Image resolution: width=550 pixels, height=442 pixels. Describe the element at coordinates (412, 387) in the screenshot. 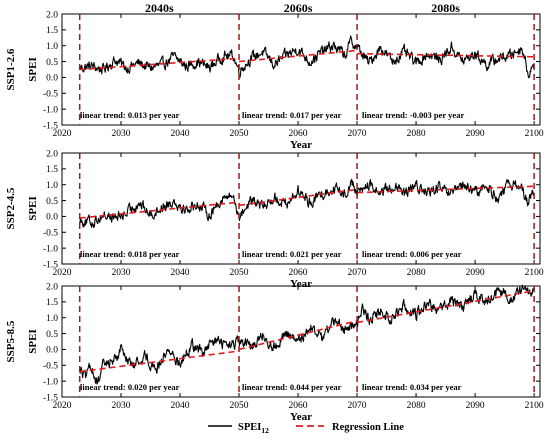

I see `trend-annotation: linear trend: 0.034 per year` at that location.